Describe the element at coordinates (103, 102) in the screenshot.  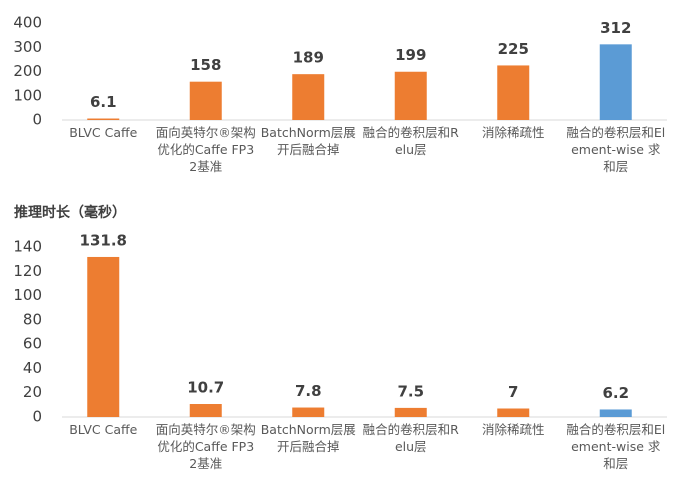
I see `value-label: 6.1` at that location.